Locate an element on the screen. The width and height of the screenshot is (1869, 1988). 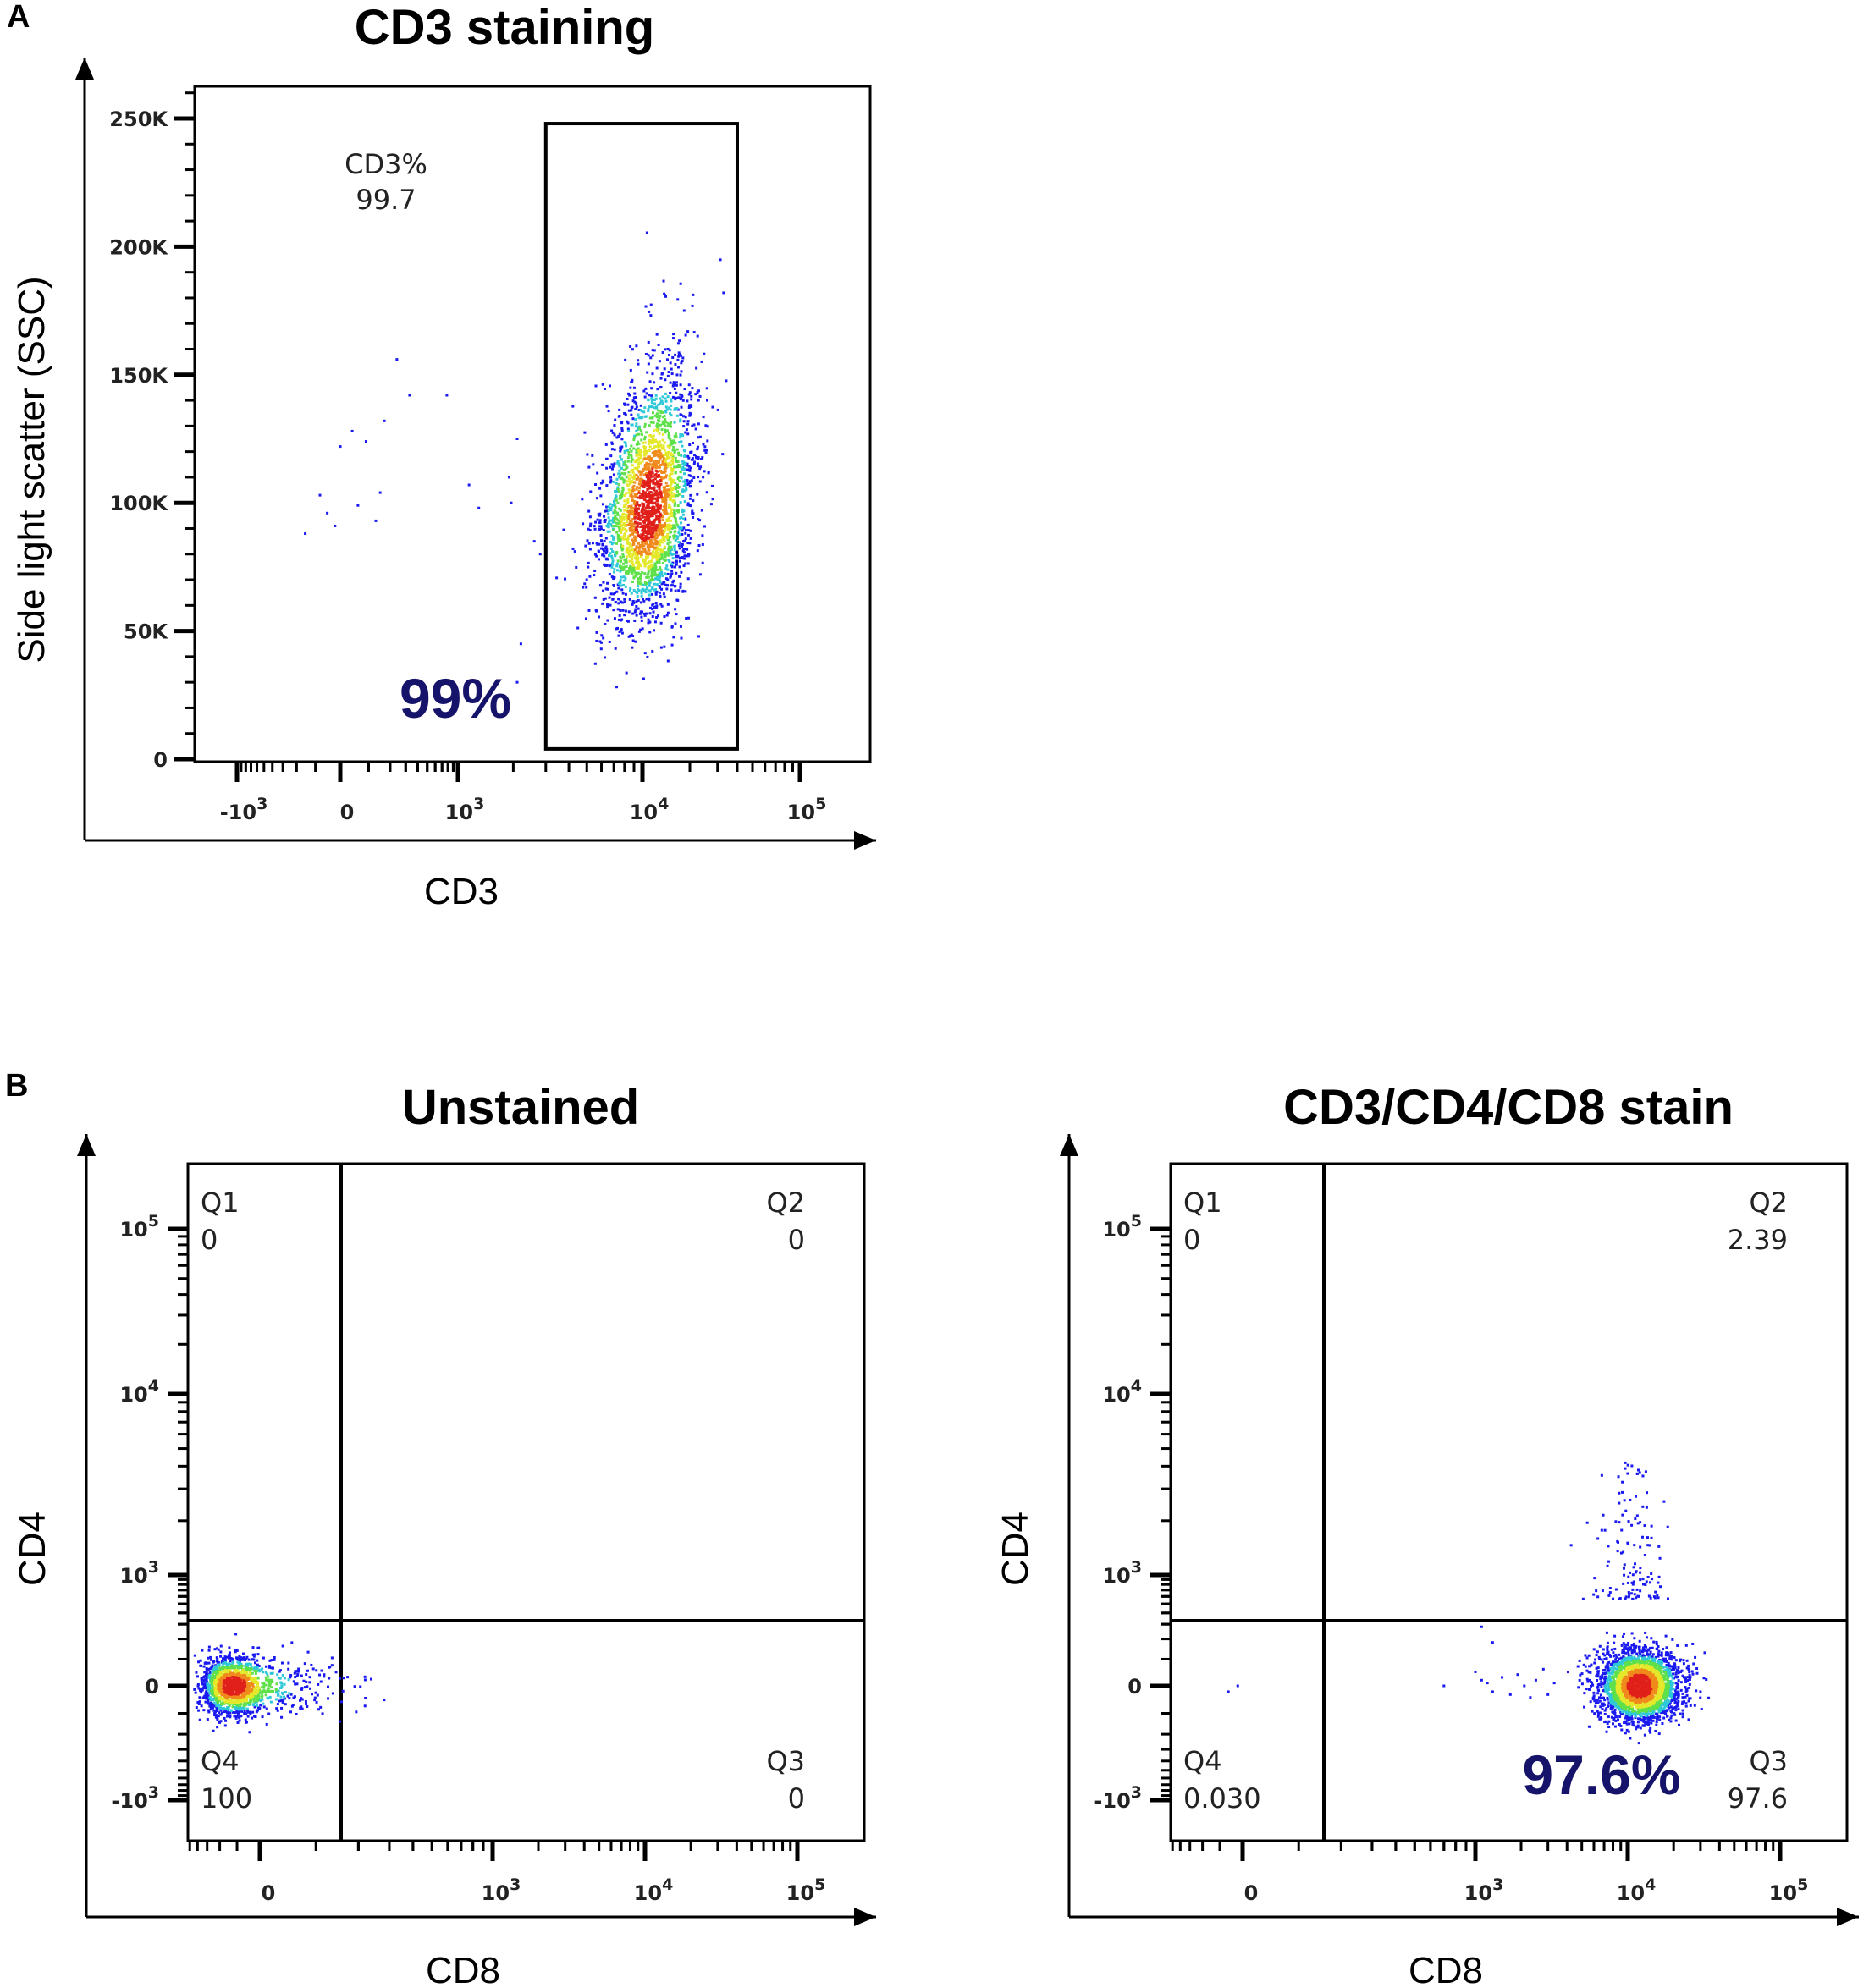
tick-exponent: 5 is located at coordinates (820, 804).